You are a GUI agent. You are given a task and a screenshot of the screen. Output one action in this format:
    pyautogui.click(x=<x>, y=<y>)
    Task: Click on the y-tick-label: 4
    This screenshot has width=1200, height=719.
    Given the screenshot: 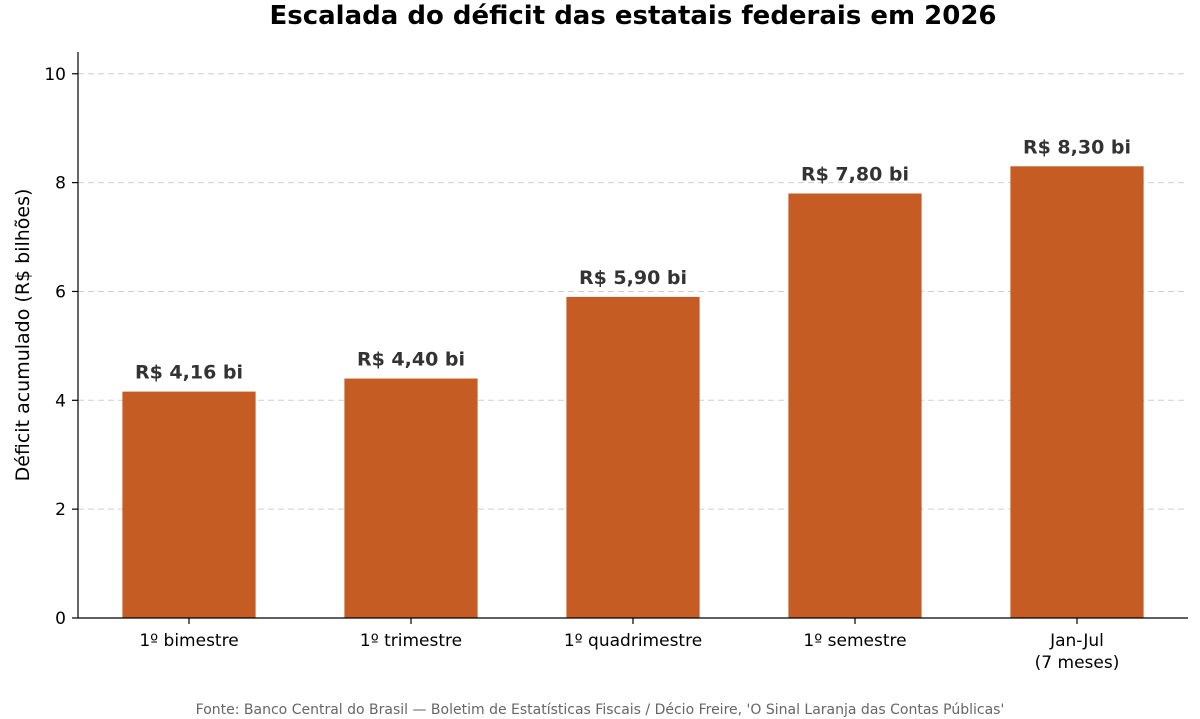 What is the action you would take?
    pyautogui.click(x=60, y=401)
    